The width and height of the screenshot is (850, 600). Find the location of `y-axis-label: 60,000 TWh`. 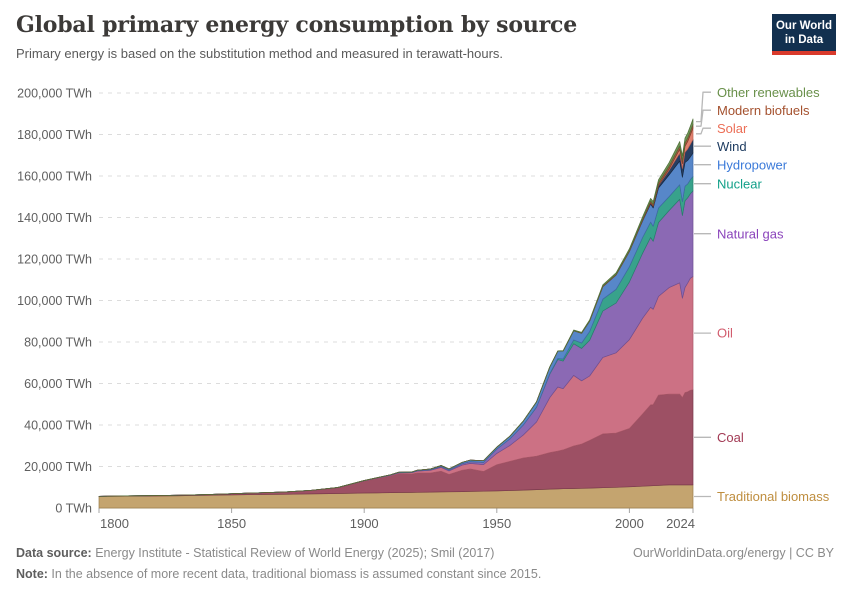

y-axis-label: 60,000 TWh is located at coordinates (58, 384).